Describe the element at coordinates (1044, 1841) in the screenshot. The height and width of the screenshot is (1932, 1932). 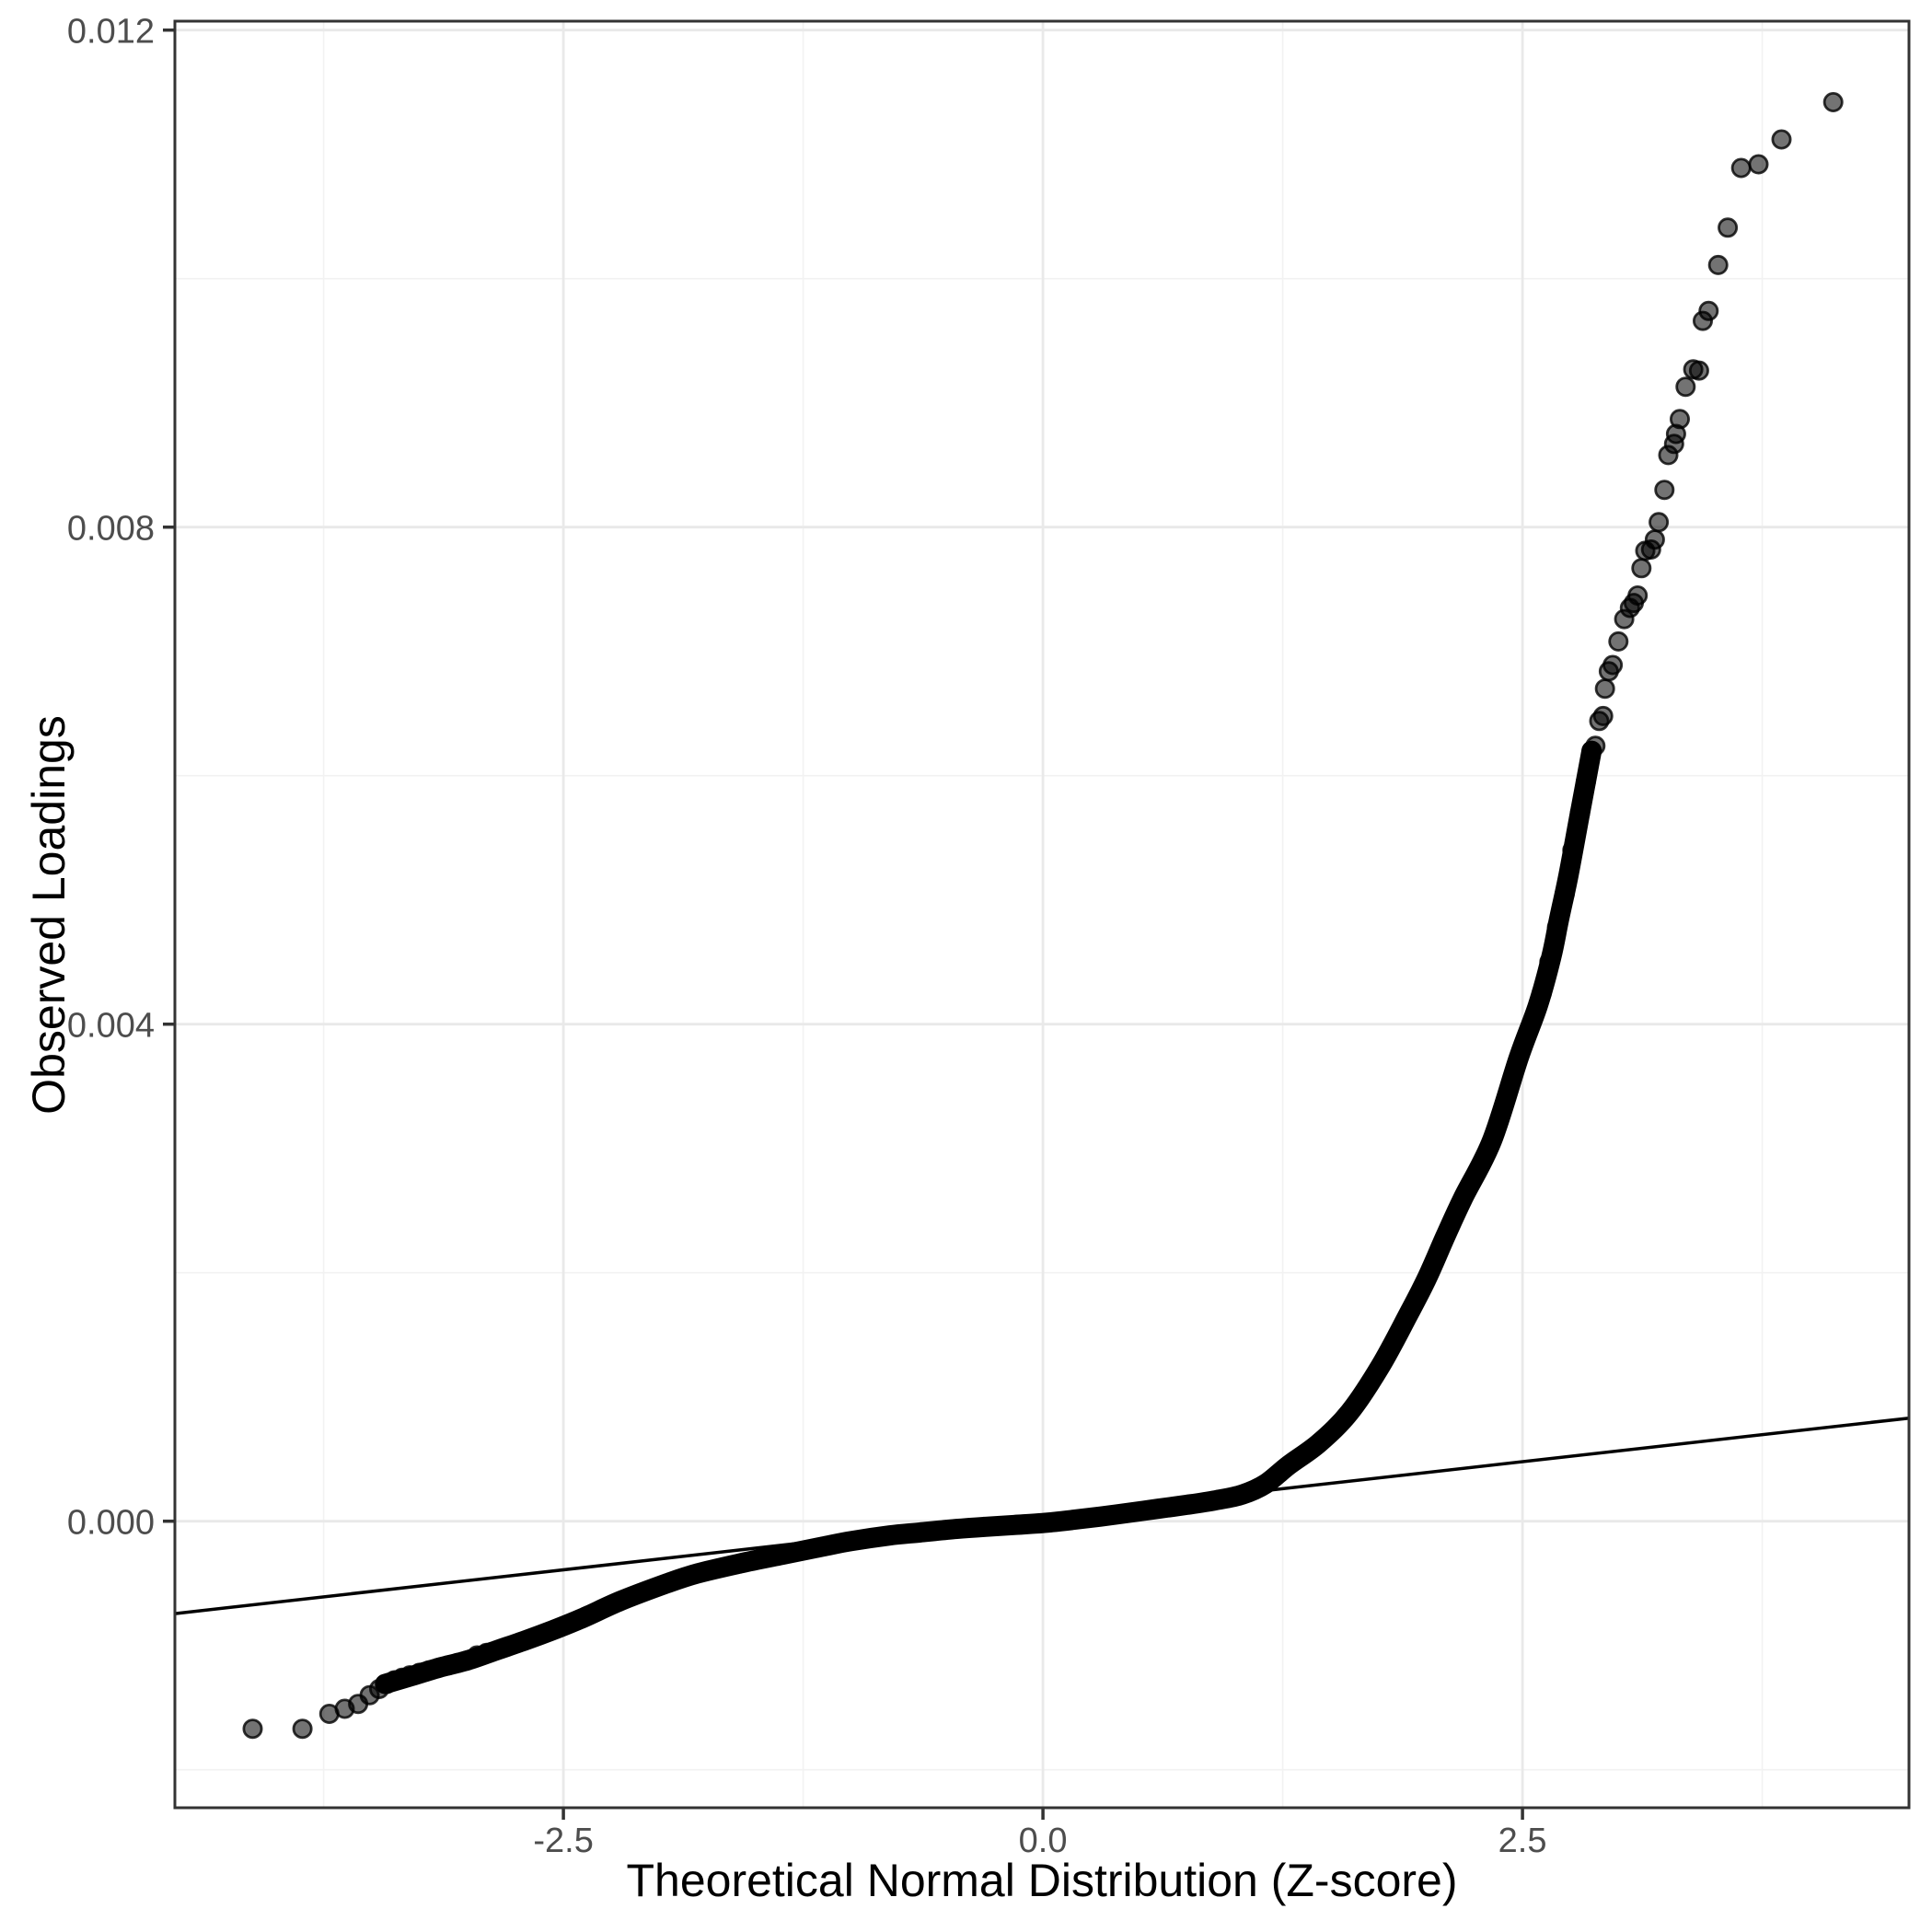
I see `x-tick-label: 0.0` at that location.